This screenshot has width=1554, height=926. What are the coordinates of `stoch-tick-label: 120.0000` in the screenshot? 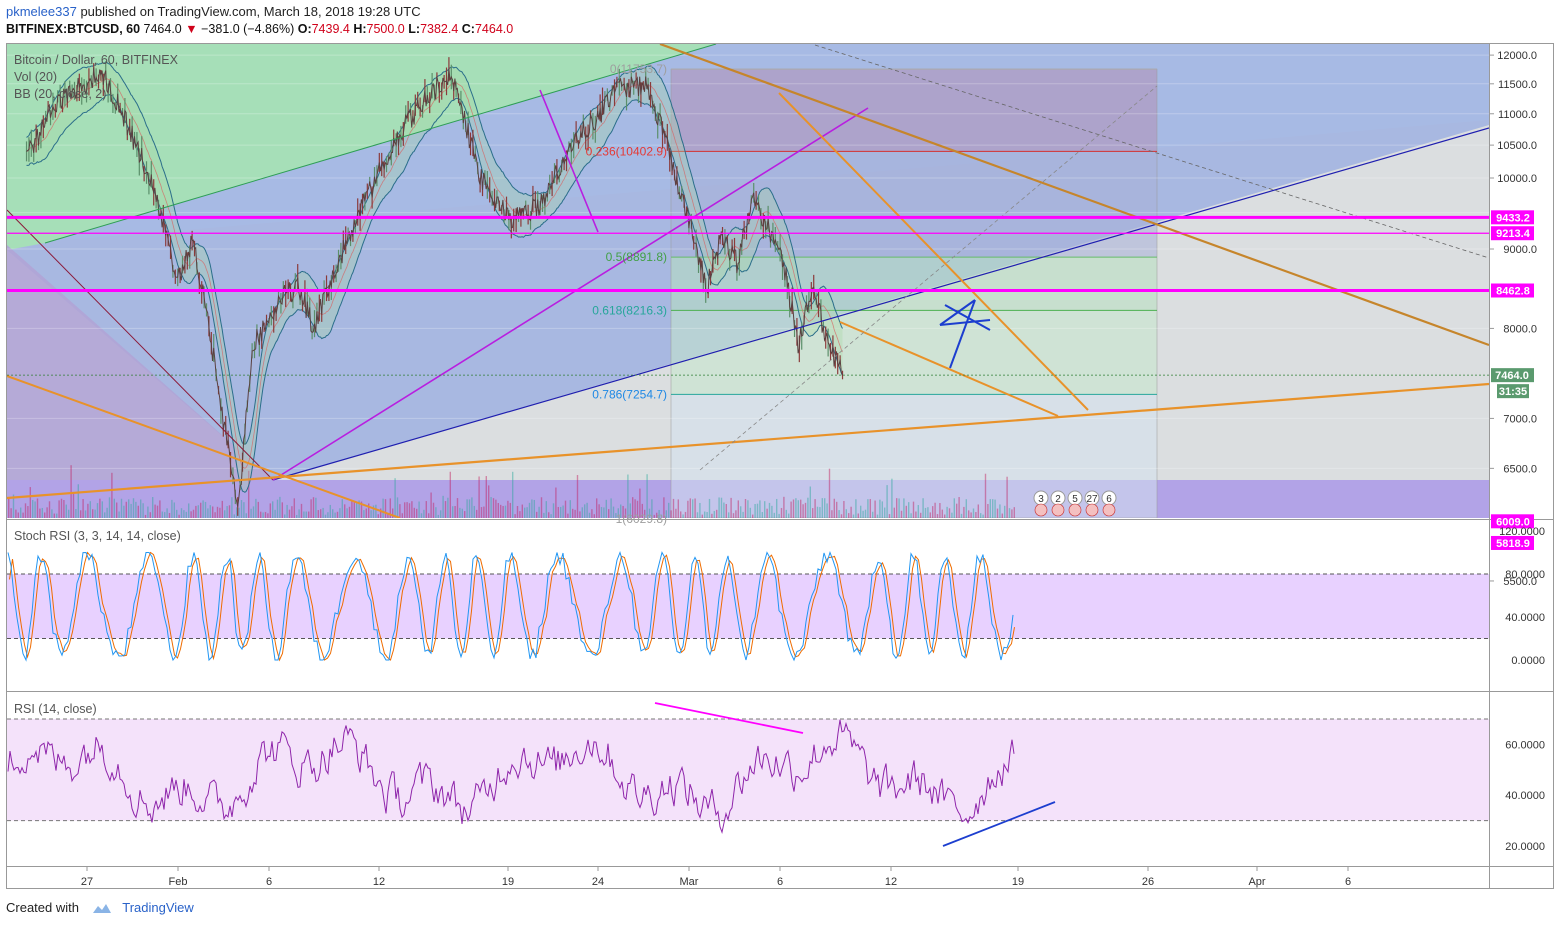 It's located at (1522, 532).